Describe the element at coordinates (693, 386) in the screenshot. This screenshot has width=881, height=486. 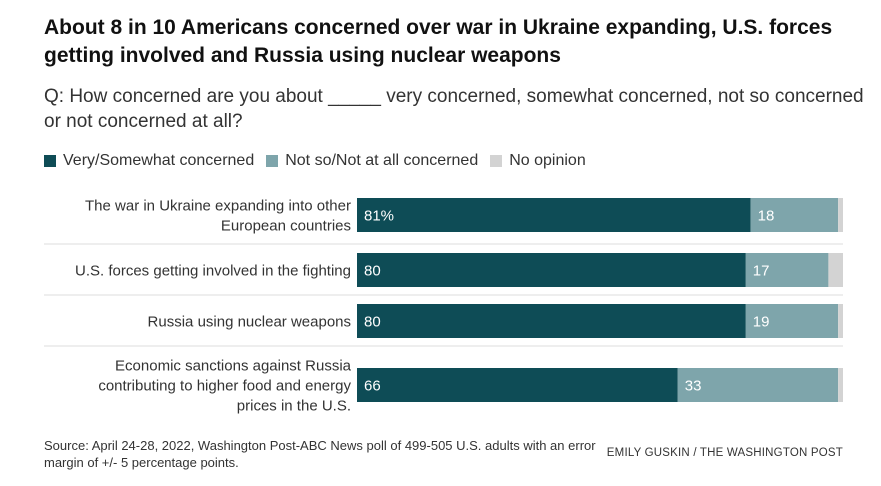
I see `data-label: 33` at that location.